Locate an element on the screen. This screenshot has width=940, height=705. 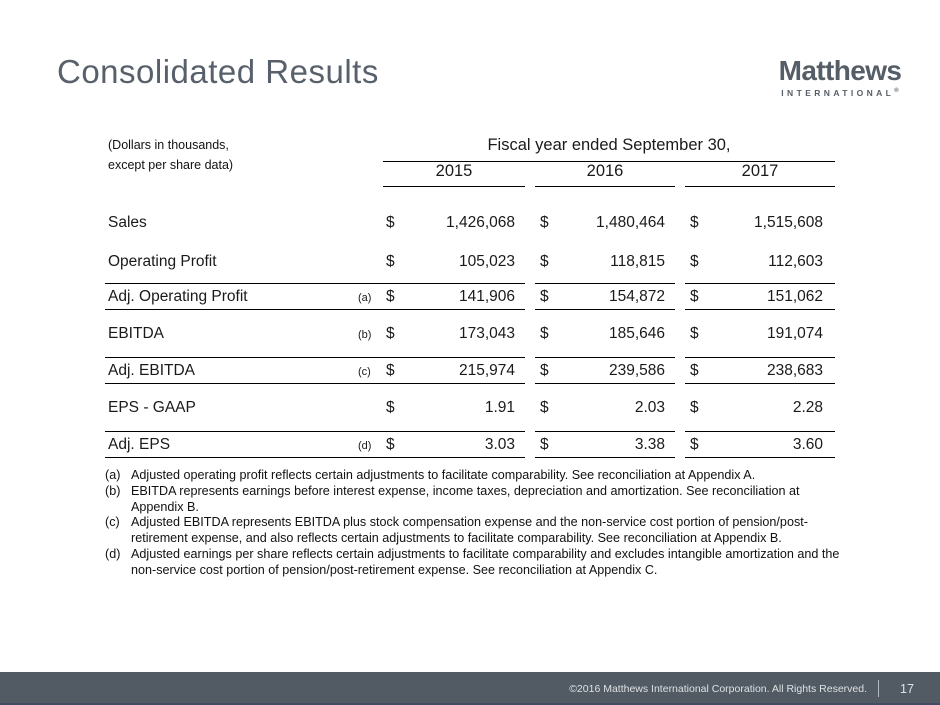
value-2017: 3.60 is located at coordinates (807, 444).